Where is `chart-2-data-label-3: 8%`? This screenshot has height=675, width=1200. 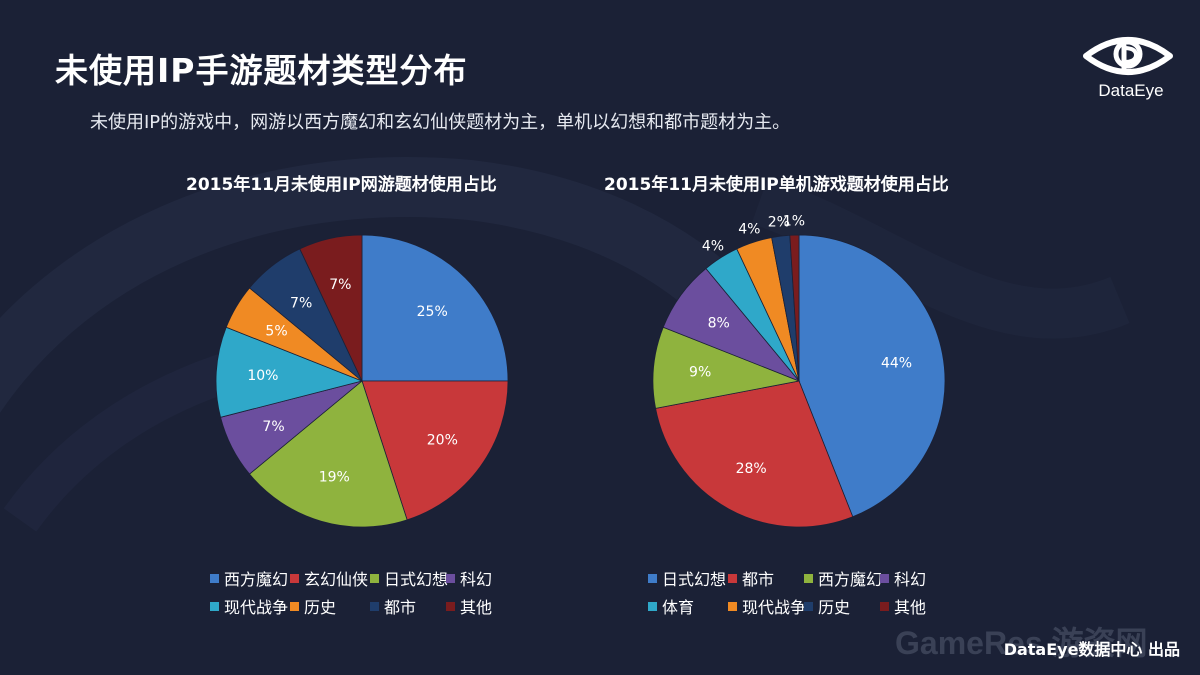 chart-2-data-label-3: 8% is located at coordinates (719, 324).